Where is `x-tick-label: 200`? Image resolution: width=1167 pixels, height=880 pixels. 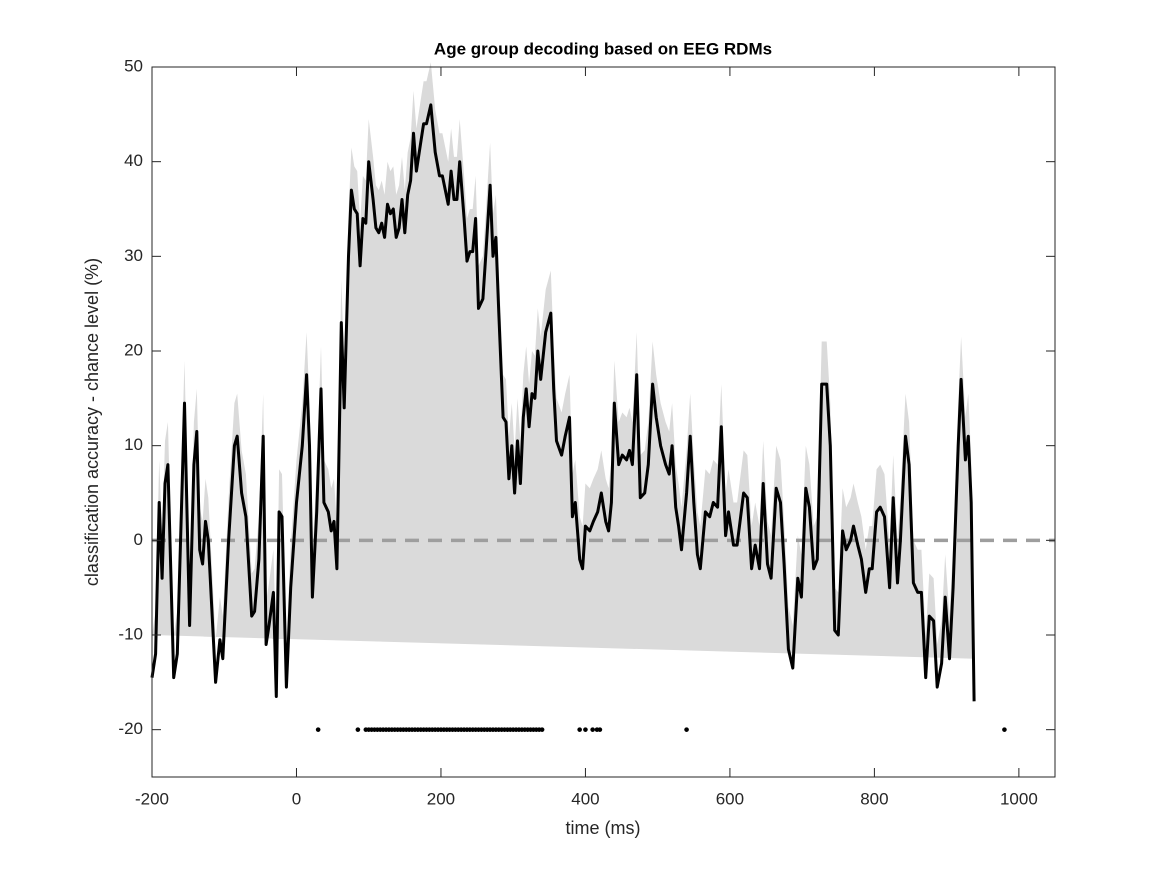
x-tick-label: 200 is located at coordinates (441, 798).